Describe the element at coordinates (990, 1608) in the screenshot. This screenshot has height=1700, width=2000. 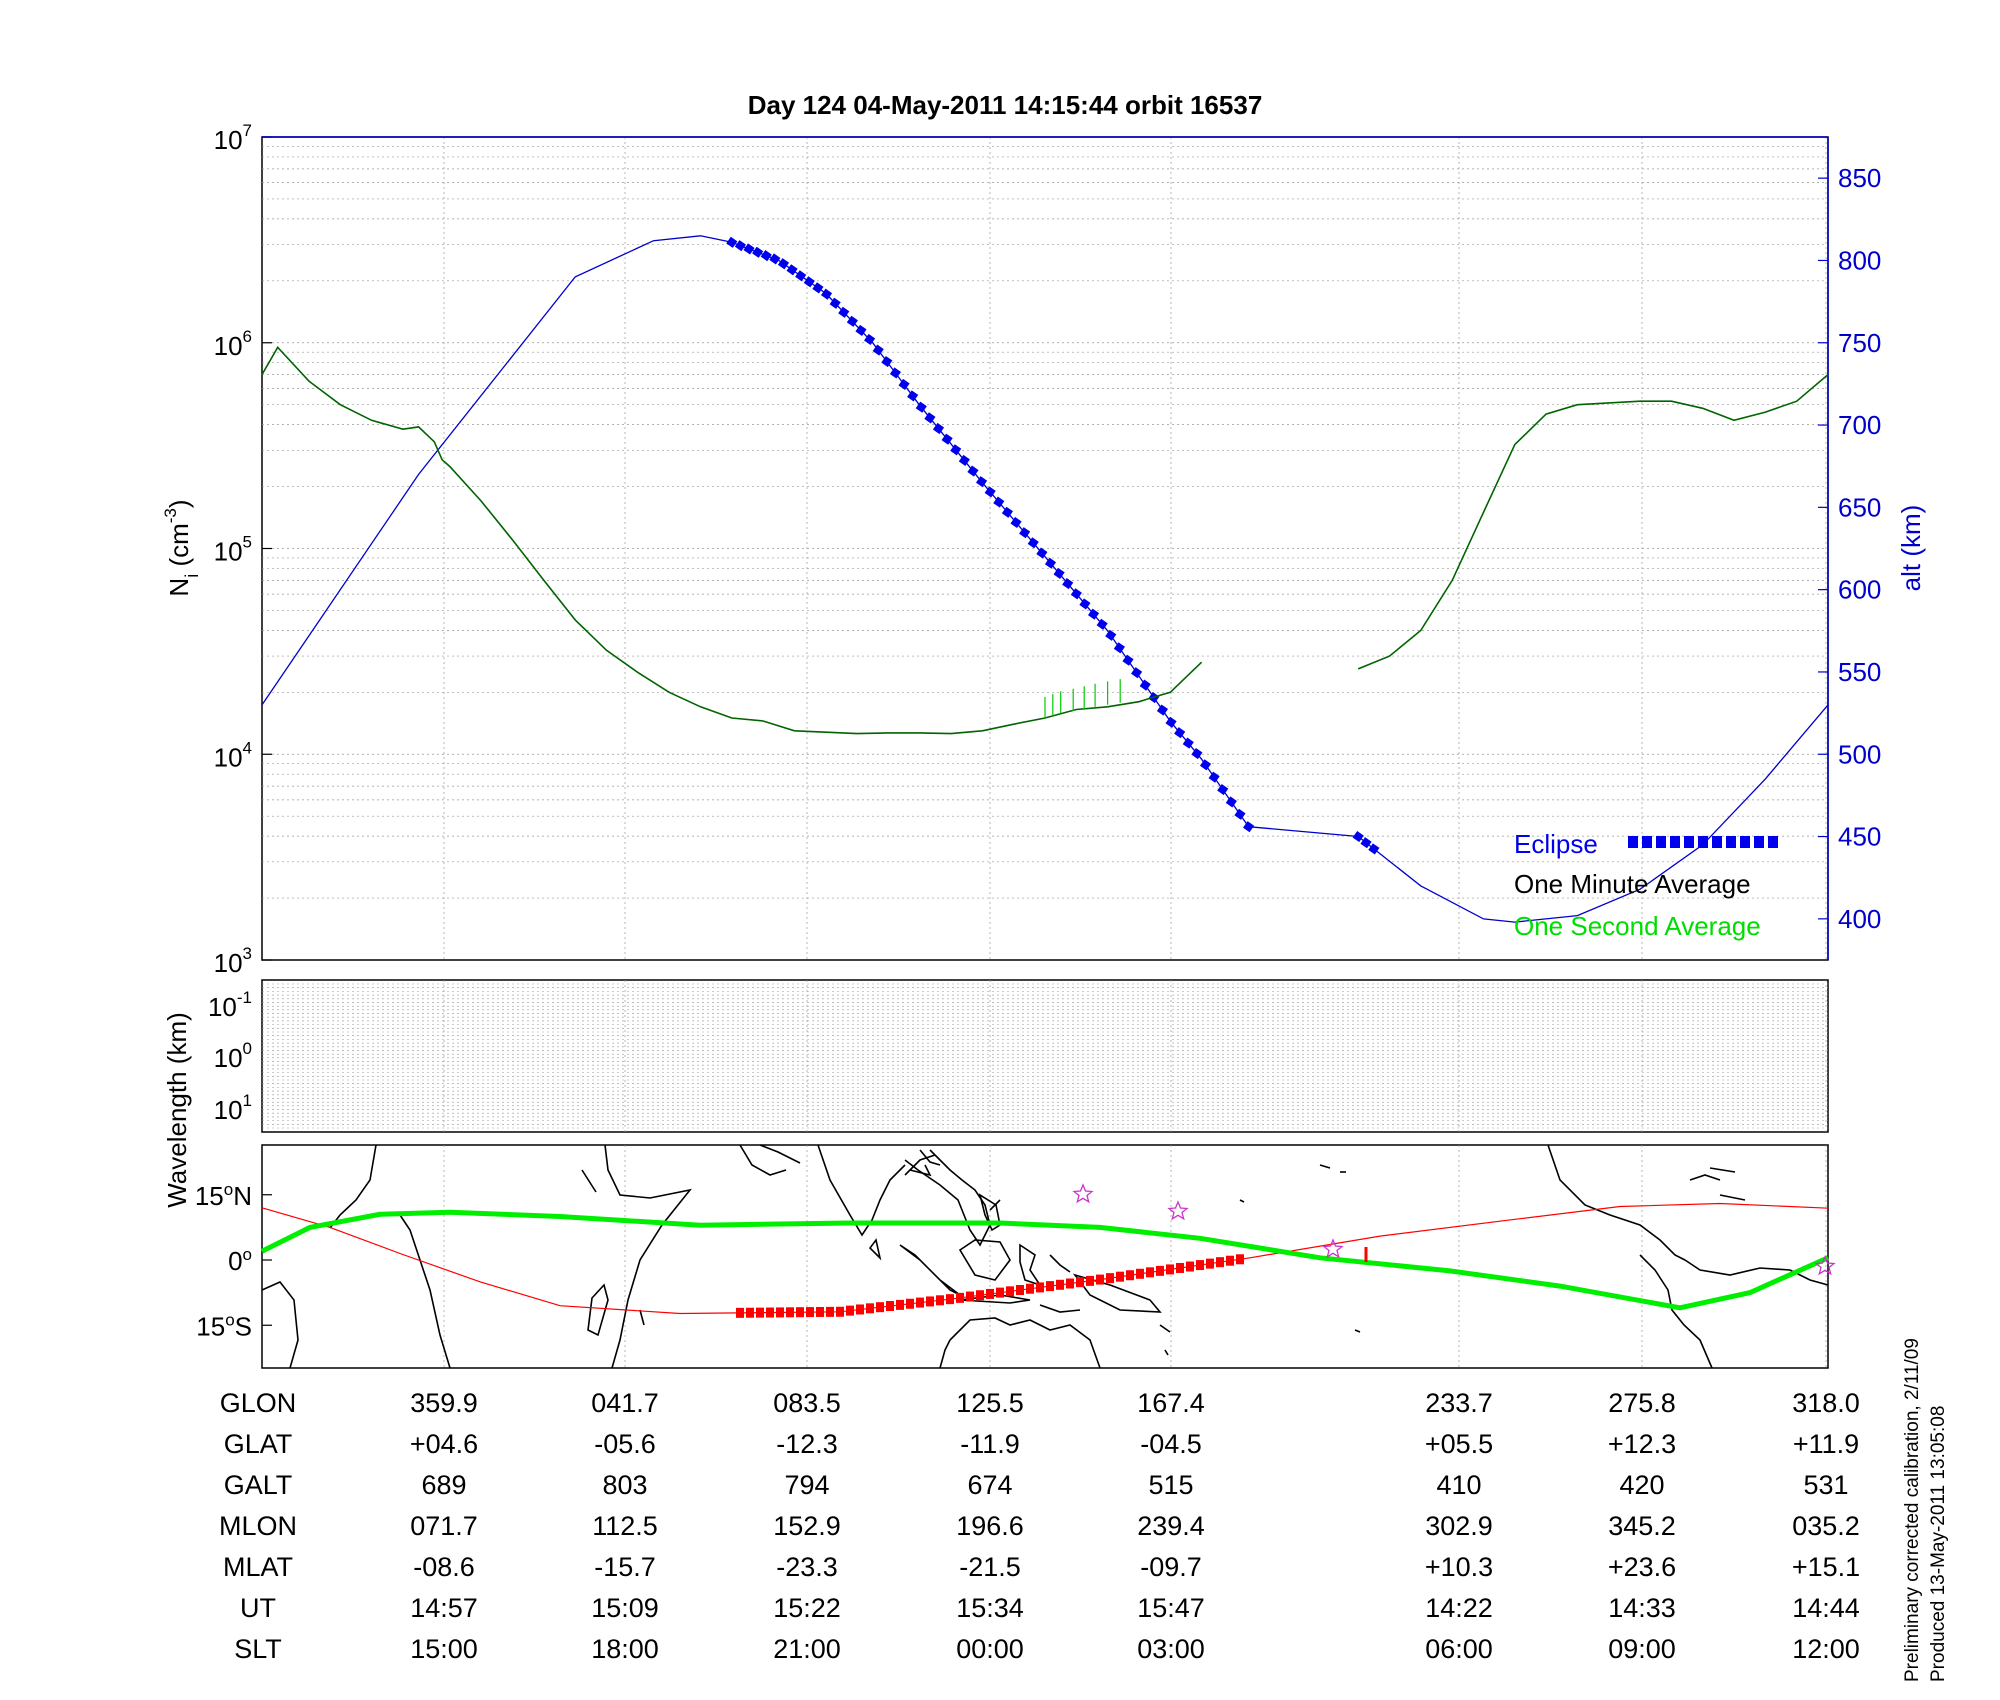
I see `table-cell: 15:34` at that location.